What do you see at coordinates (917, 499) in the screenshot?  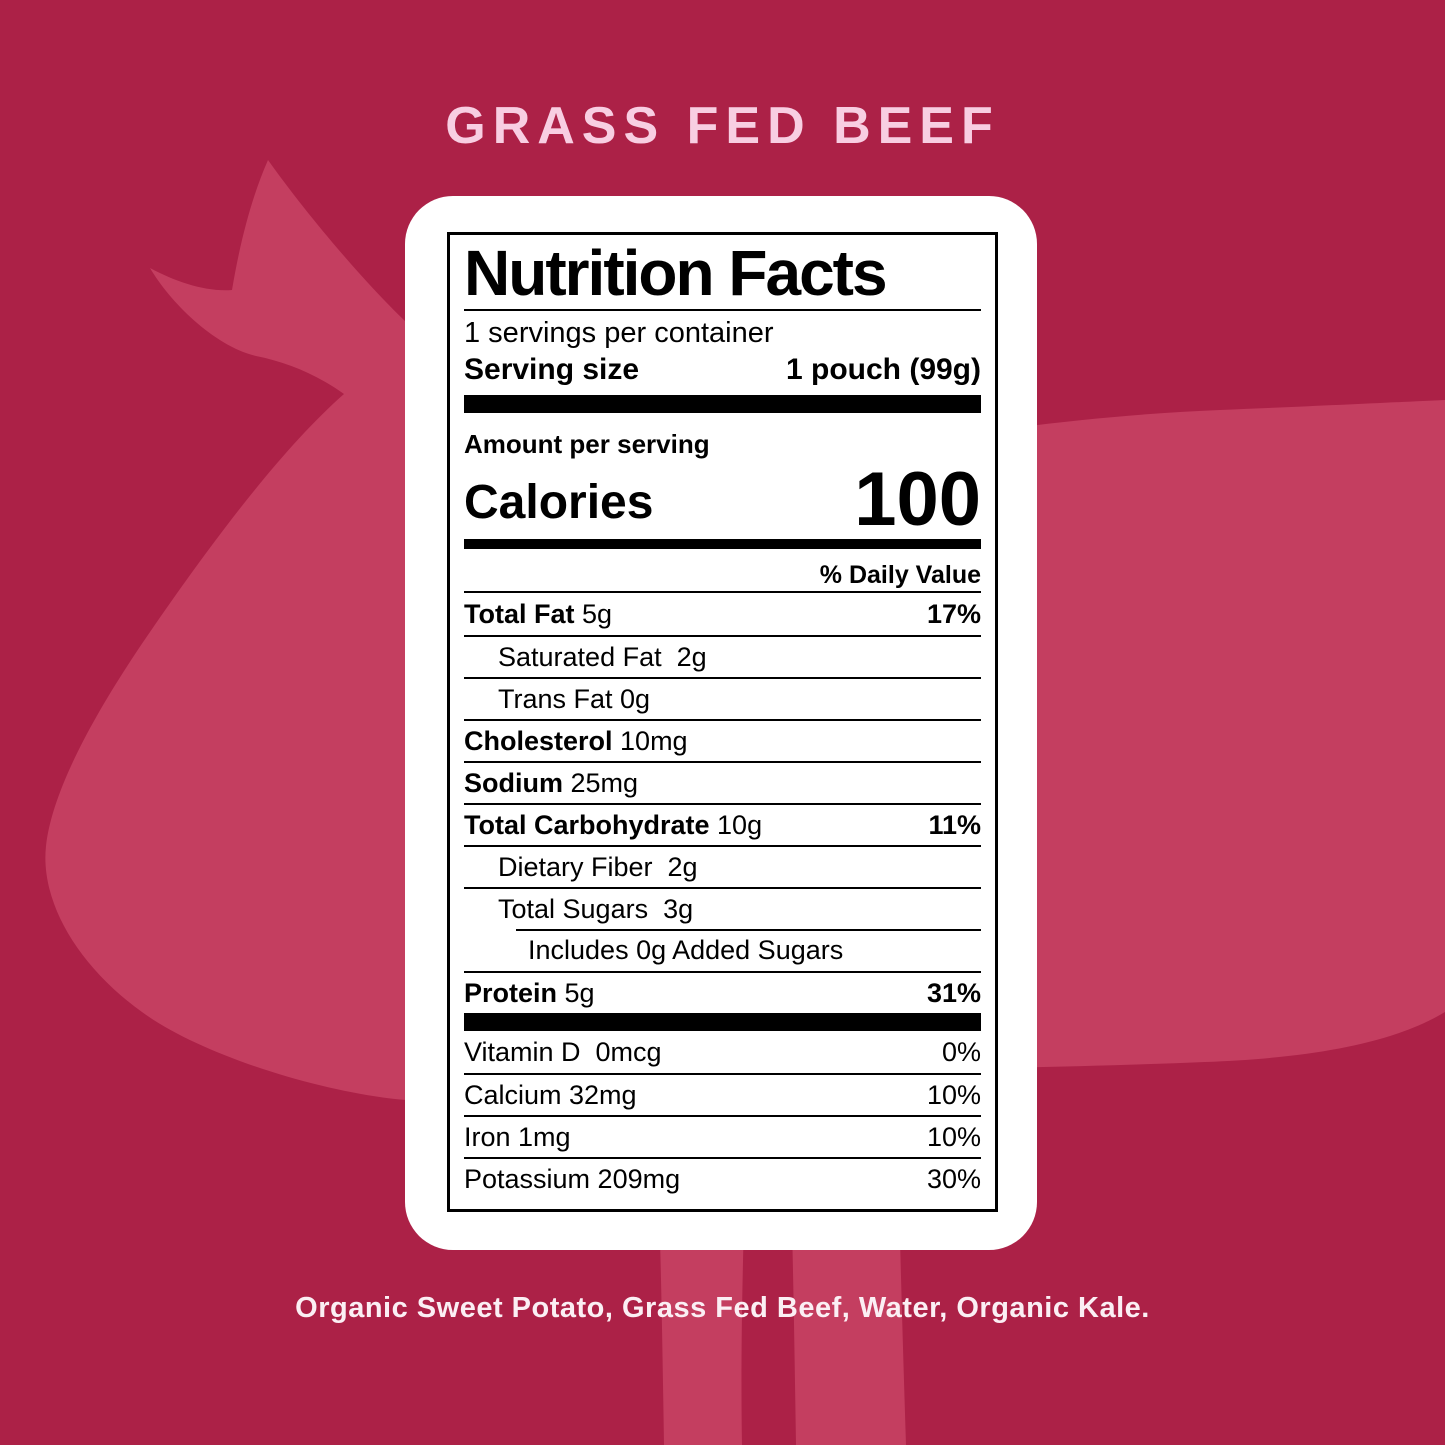 I see `calories-value: 100` at bounding box center [917, 499].